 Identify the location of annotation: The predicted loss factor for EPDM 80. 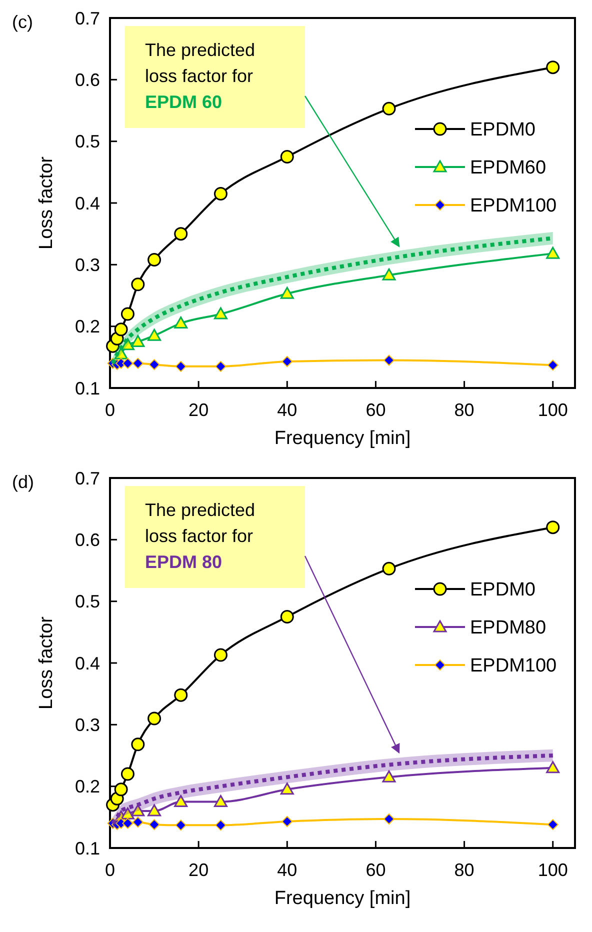
(200, 536).